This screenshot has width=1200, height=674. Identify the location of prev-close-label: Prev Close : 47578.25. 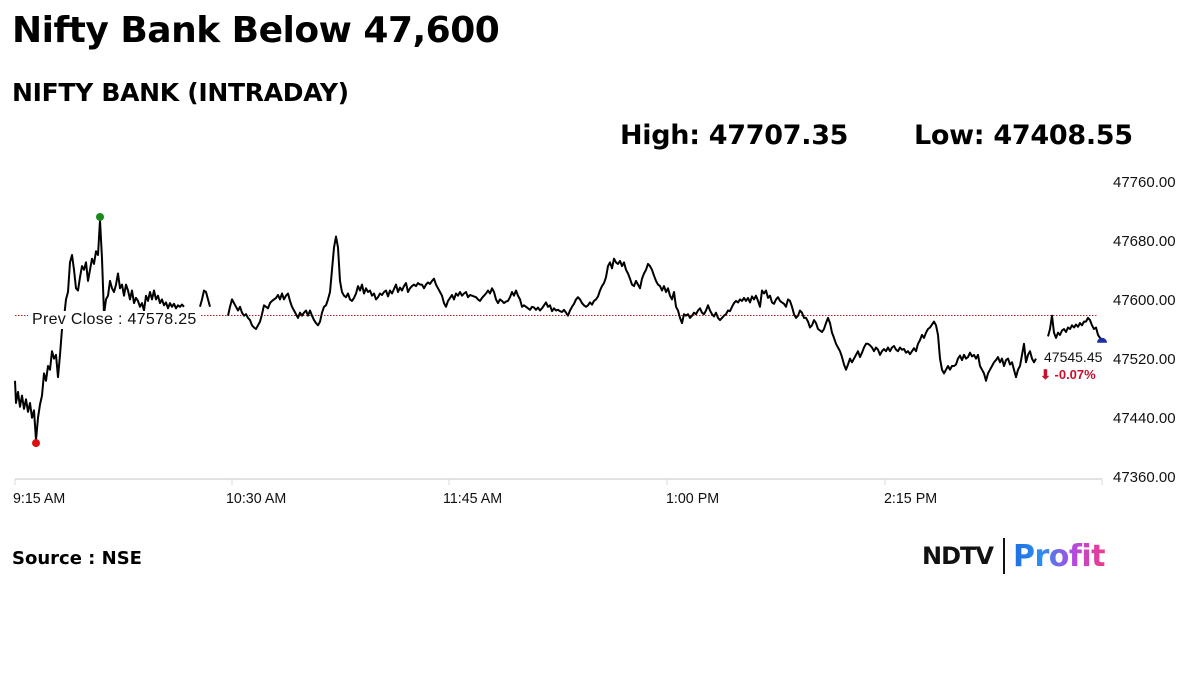
(114, 320).